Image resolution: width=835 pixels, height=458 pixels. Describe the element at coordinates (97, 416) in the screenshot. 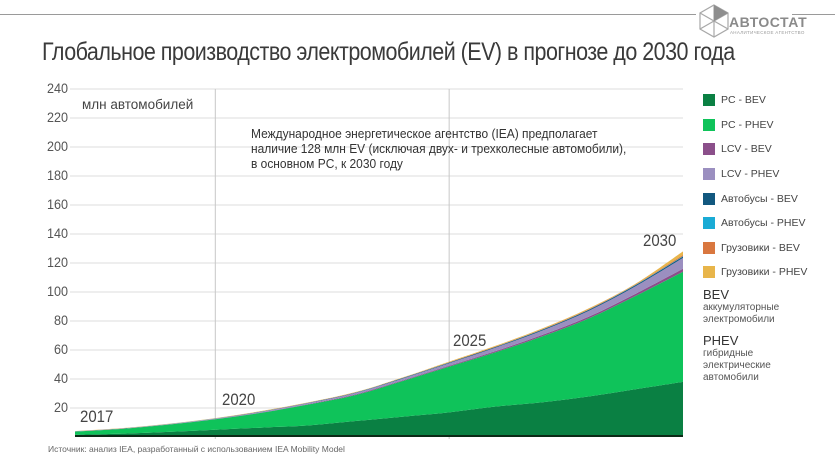

I see `year-label-2017: 2017` at that location.